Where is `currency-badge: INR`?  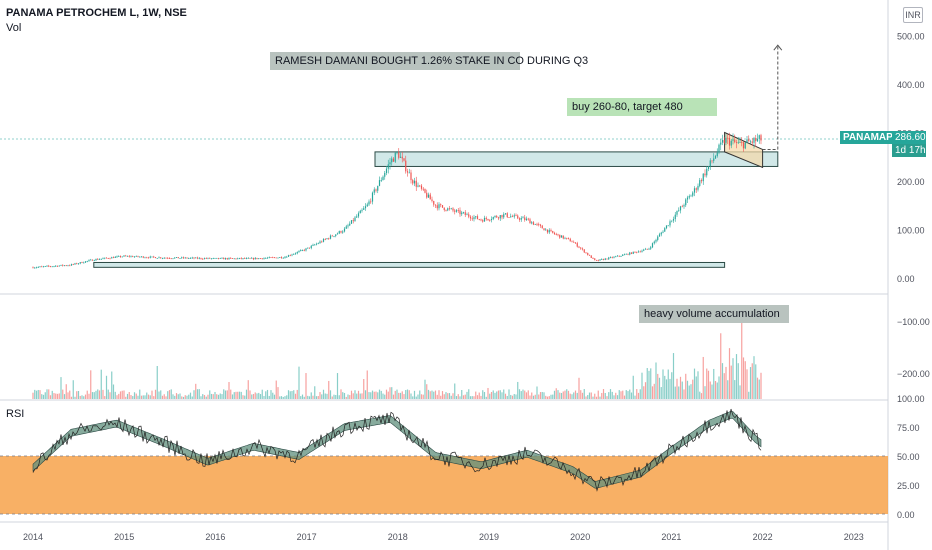 currency-badge: INR is located at coordinates (913, 15).